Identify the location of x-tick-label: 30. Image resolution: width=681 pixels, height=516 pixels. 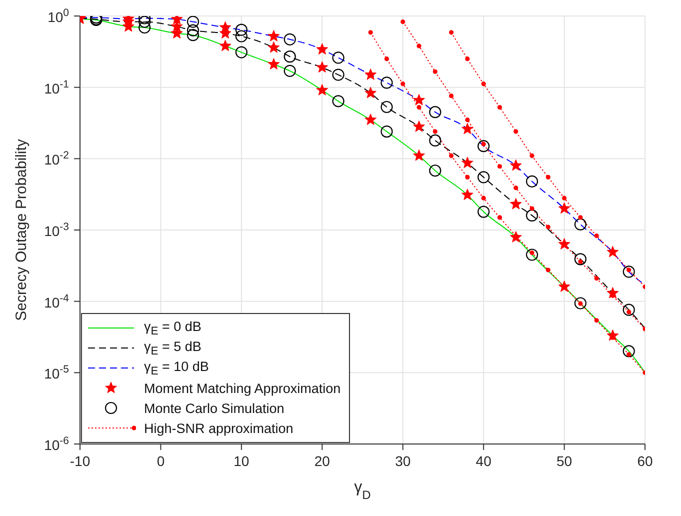
(403, 461).